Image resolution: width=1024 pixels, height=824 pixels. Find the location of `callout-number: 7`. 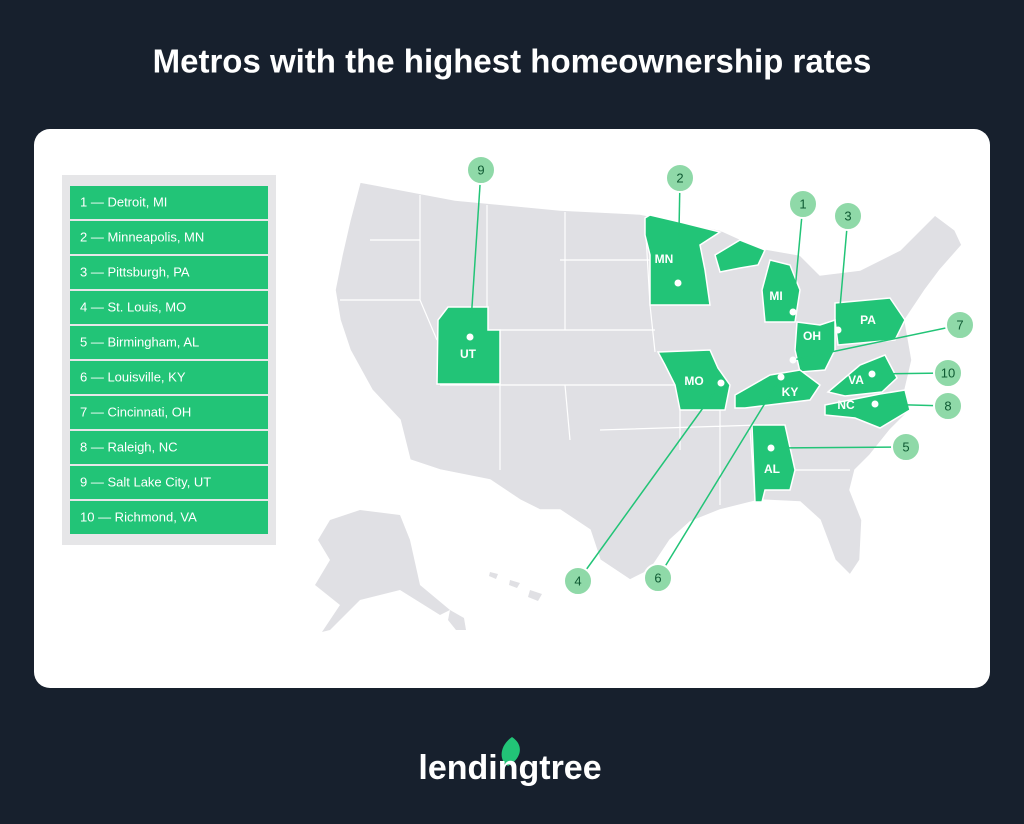

callout-number: 7 is located at coordinates (959, 324).